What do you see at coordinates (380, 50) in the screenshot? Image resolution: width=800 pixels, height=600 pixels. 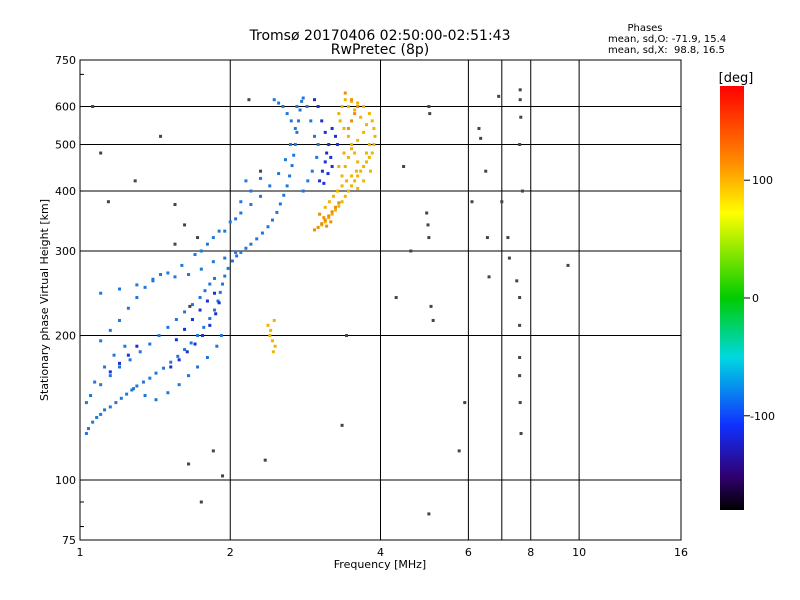 I see `chart-subtitle: RwPretec (8p)` at bounding box center [380, 50].